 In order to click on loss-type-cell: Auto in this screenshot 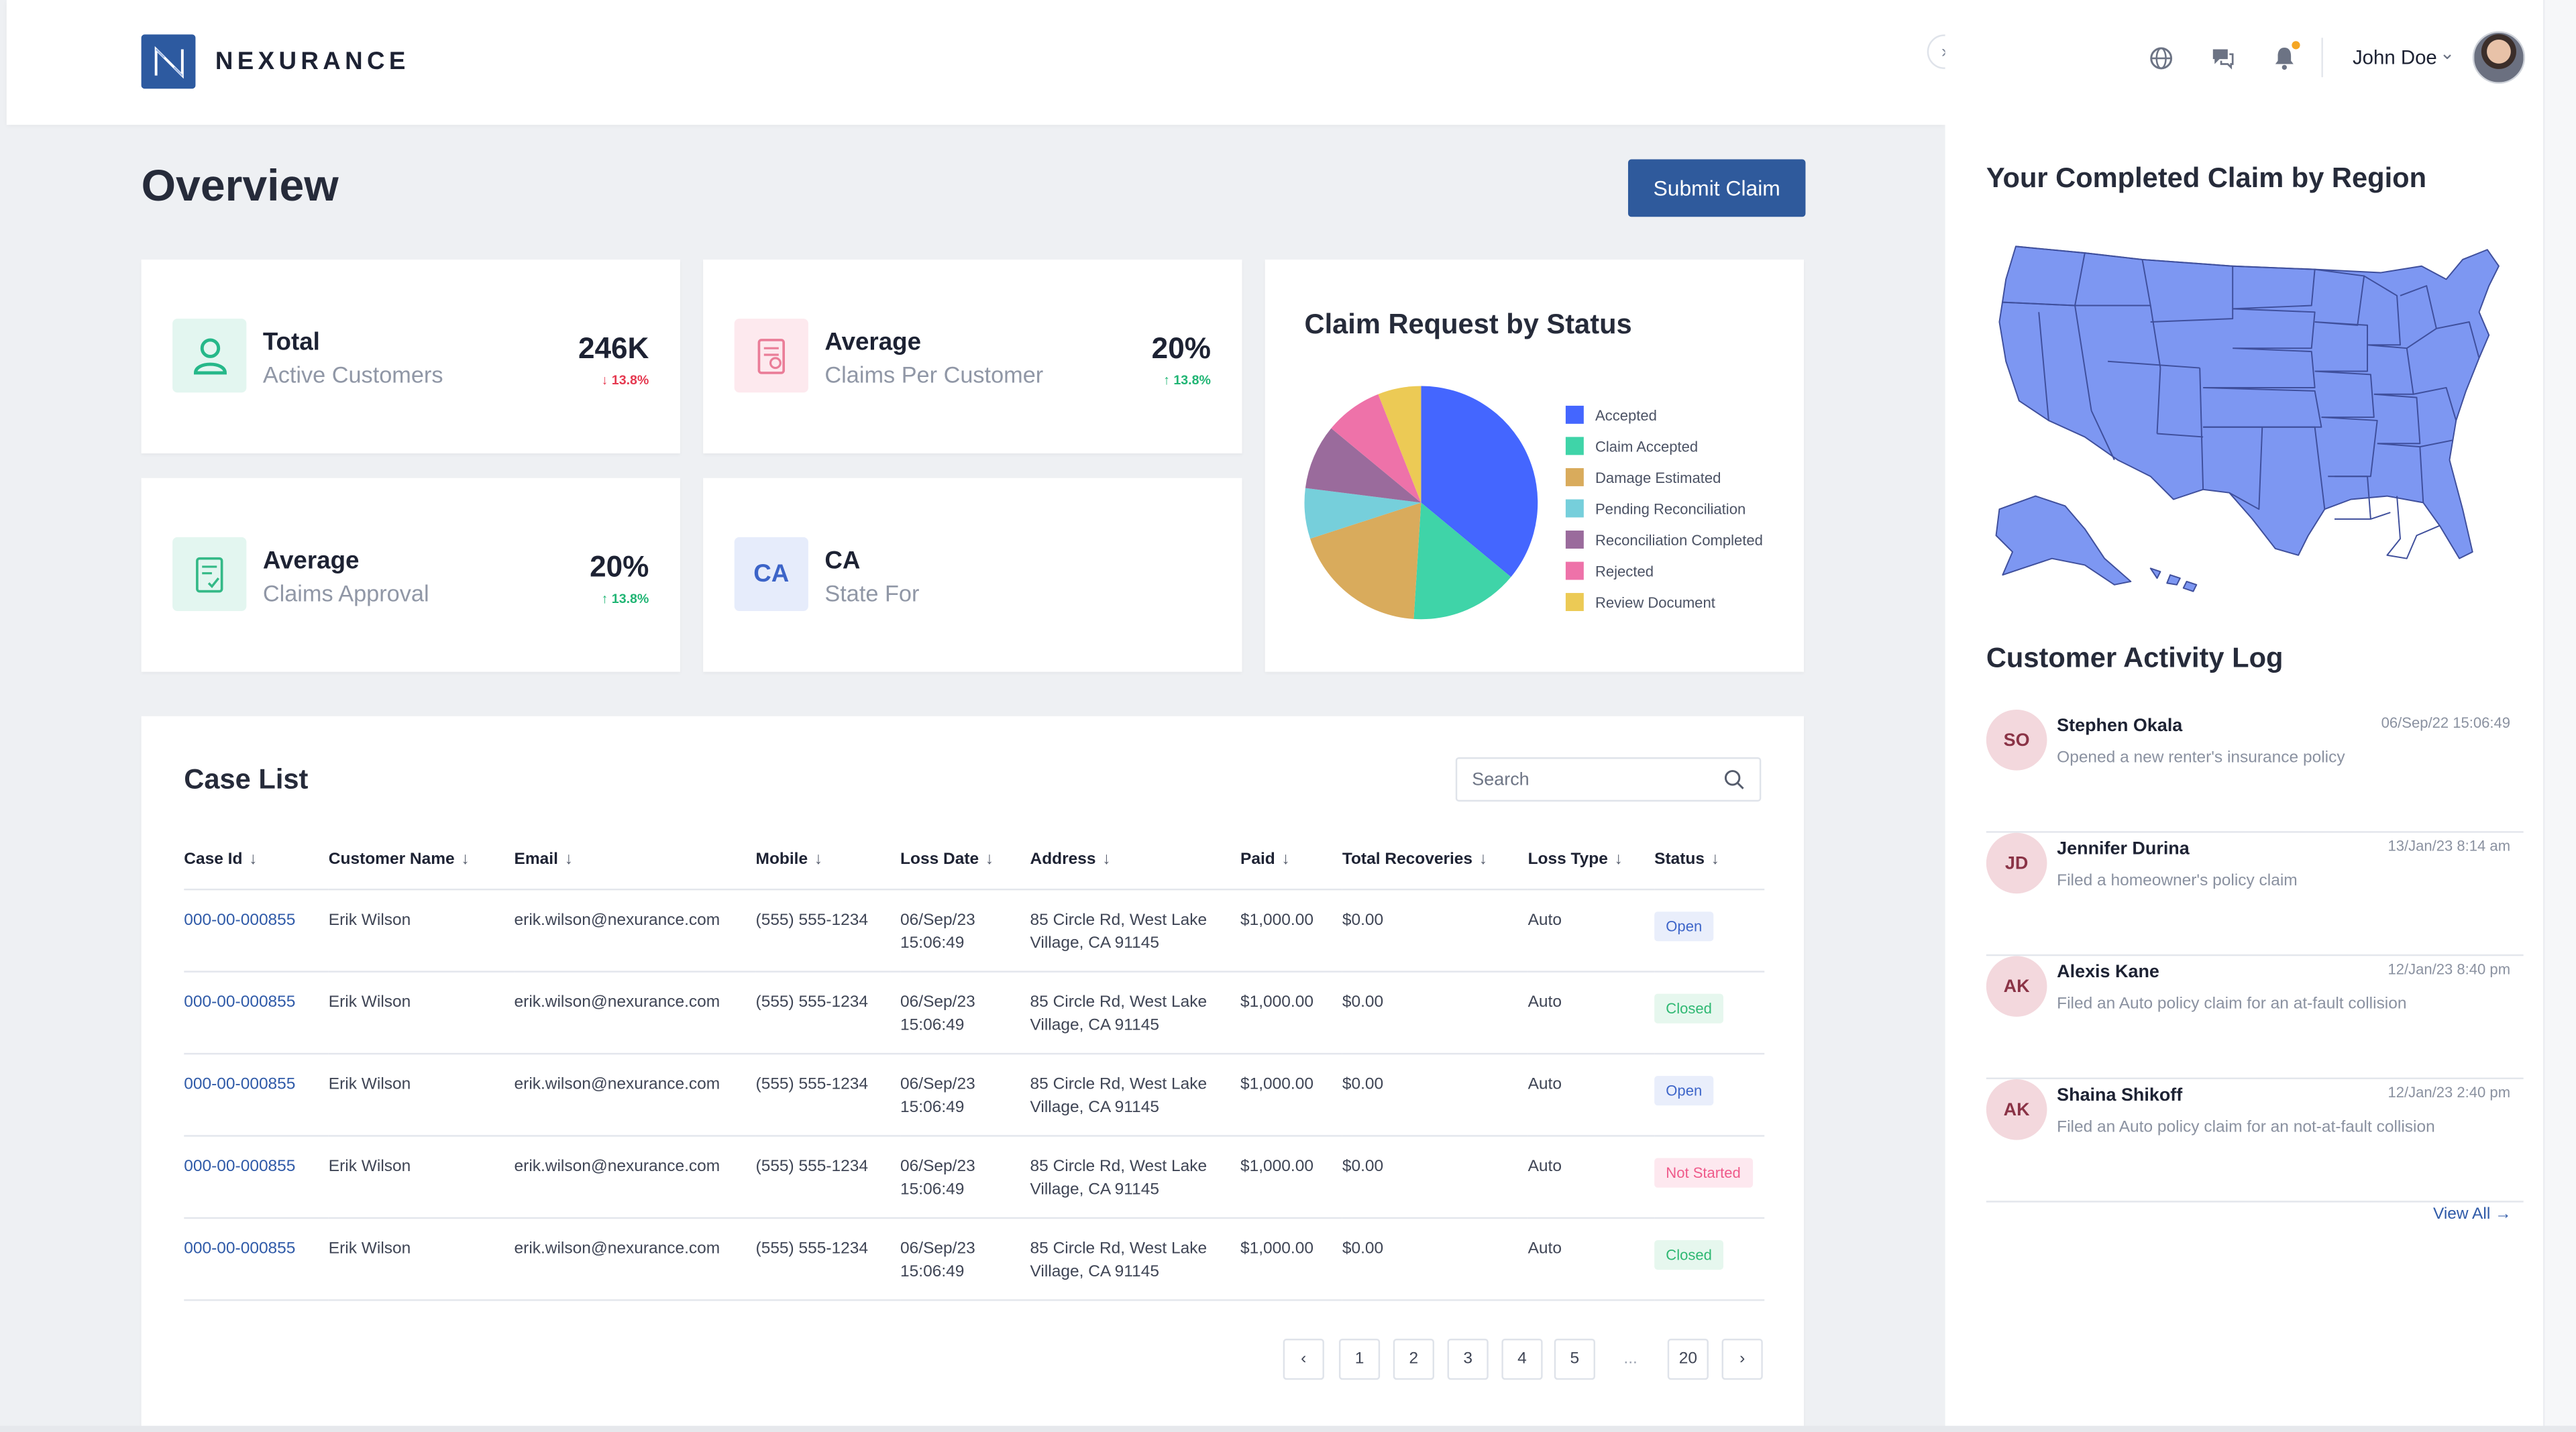, I will do `click(1591, 1176)`.